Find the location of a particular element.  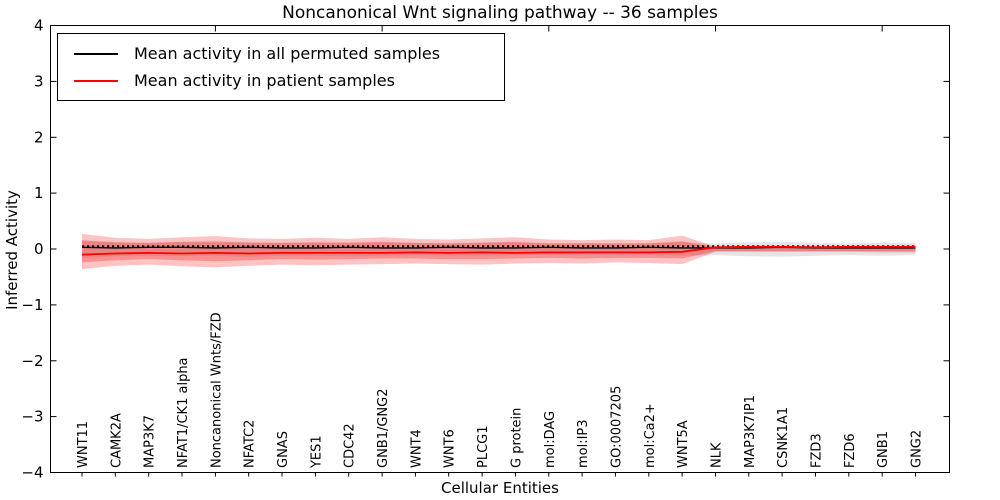

patient-inner-band is located at coordinates (499, 251).